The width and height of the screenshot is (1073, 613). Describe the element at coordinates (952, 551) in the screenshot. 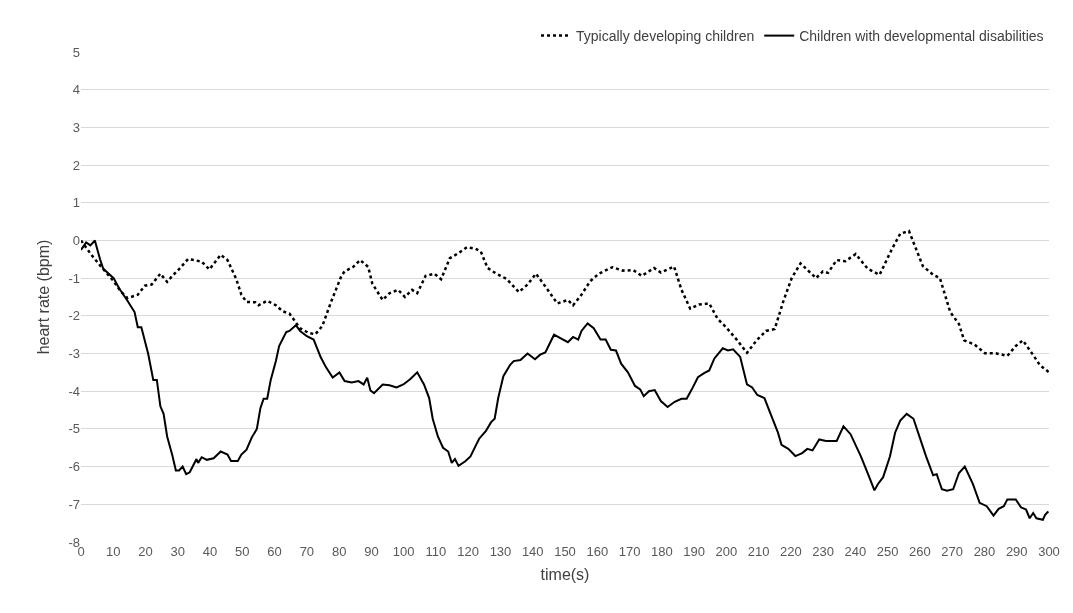

I see `x-tick-label: 270` at that location.